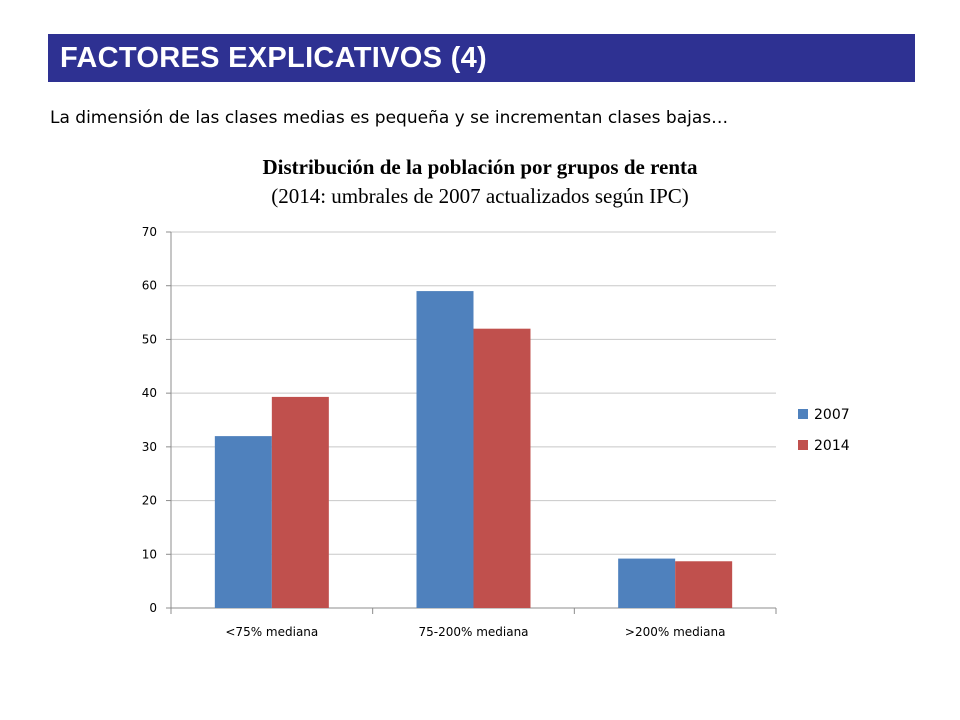 This screenshot has height=720, width=960. What do you see at coordinates (149, 339) in the screenshot?
I see `y-tick-label: 50` at bounding box center [149, 339].